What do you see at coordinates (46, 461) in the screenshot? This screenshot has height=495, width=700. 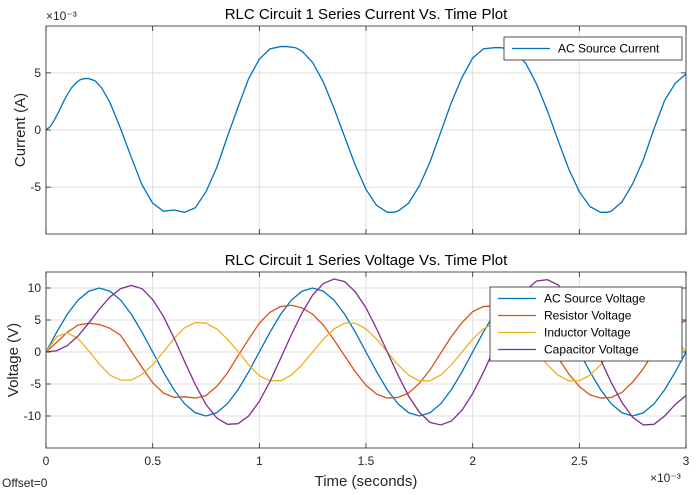 I see `x-tick-label: 0` at bounding box center [46, 461].